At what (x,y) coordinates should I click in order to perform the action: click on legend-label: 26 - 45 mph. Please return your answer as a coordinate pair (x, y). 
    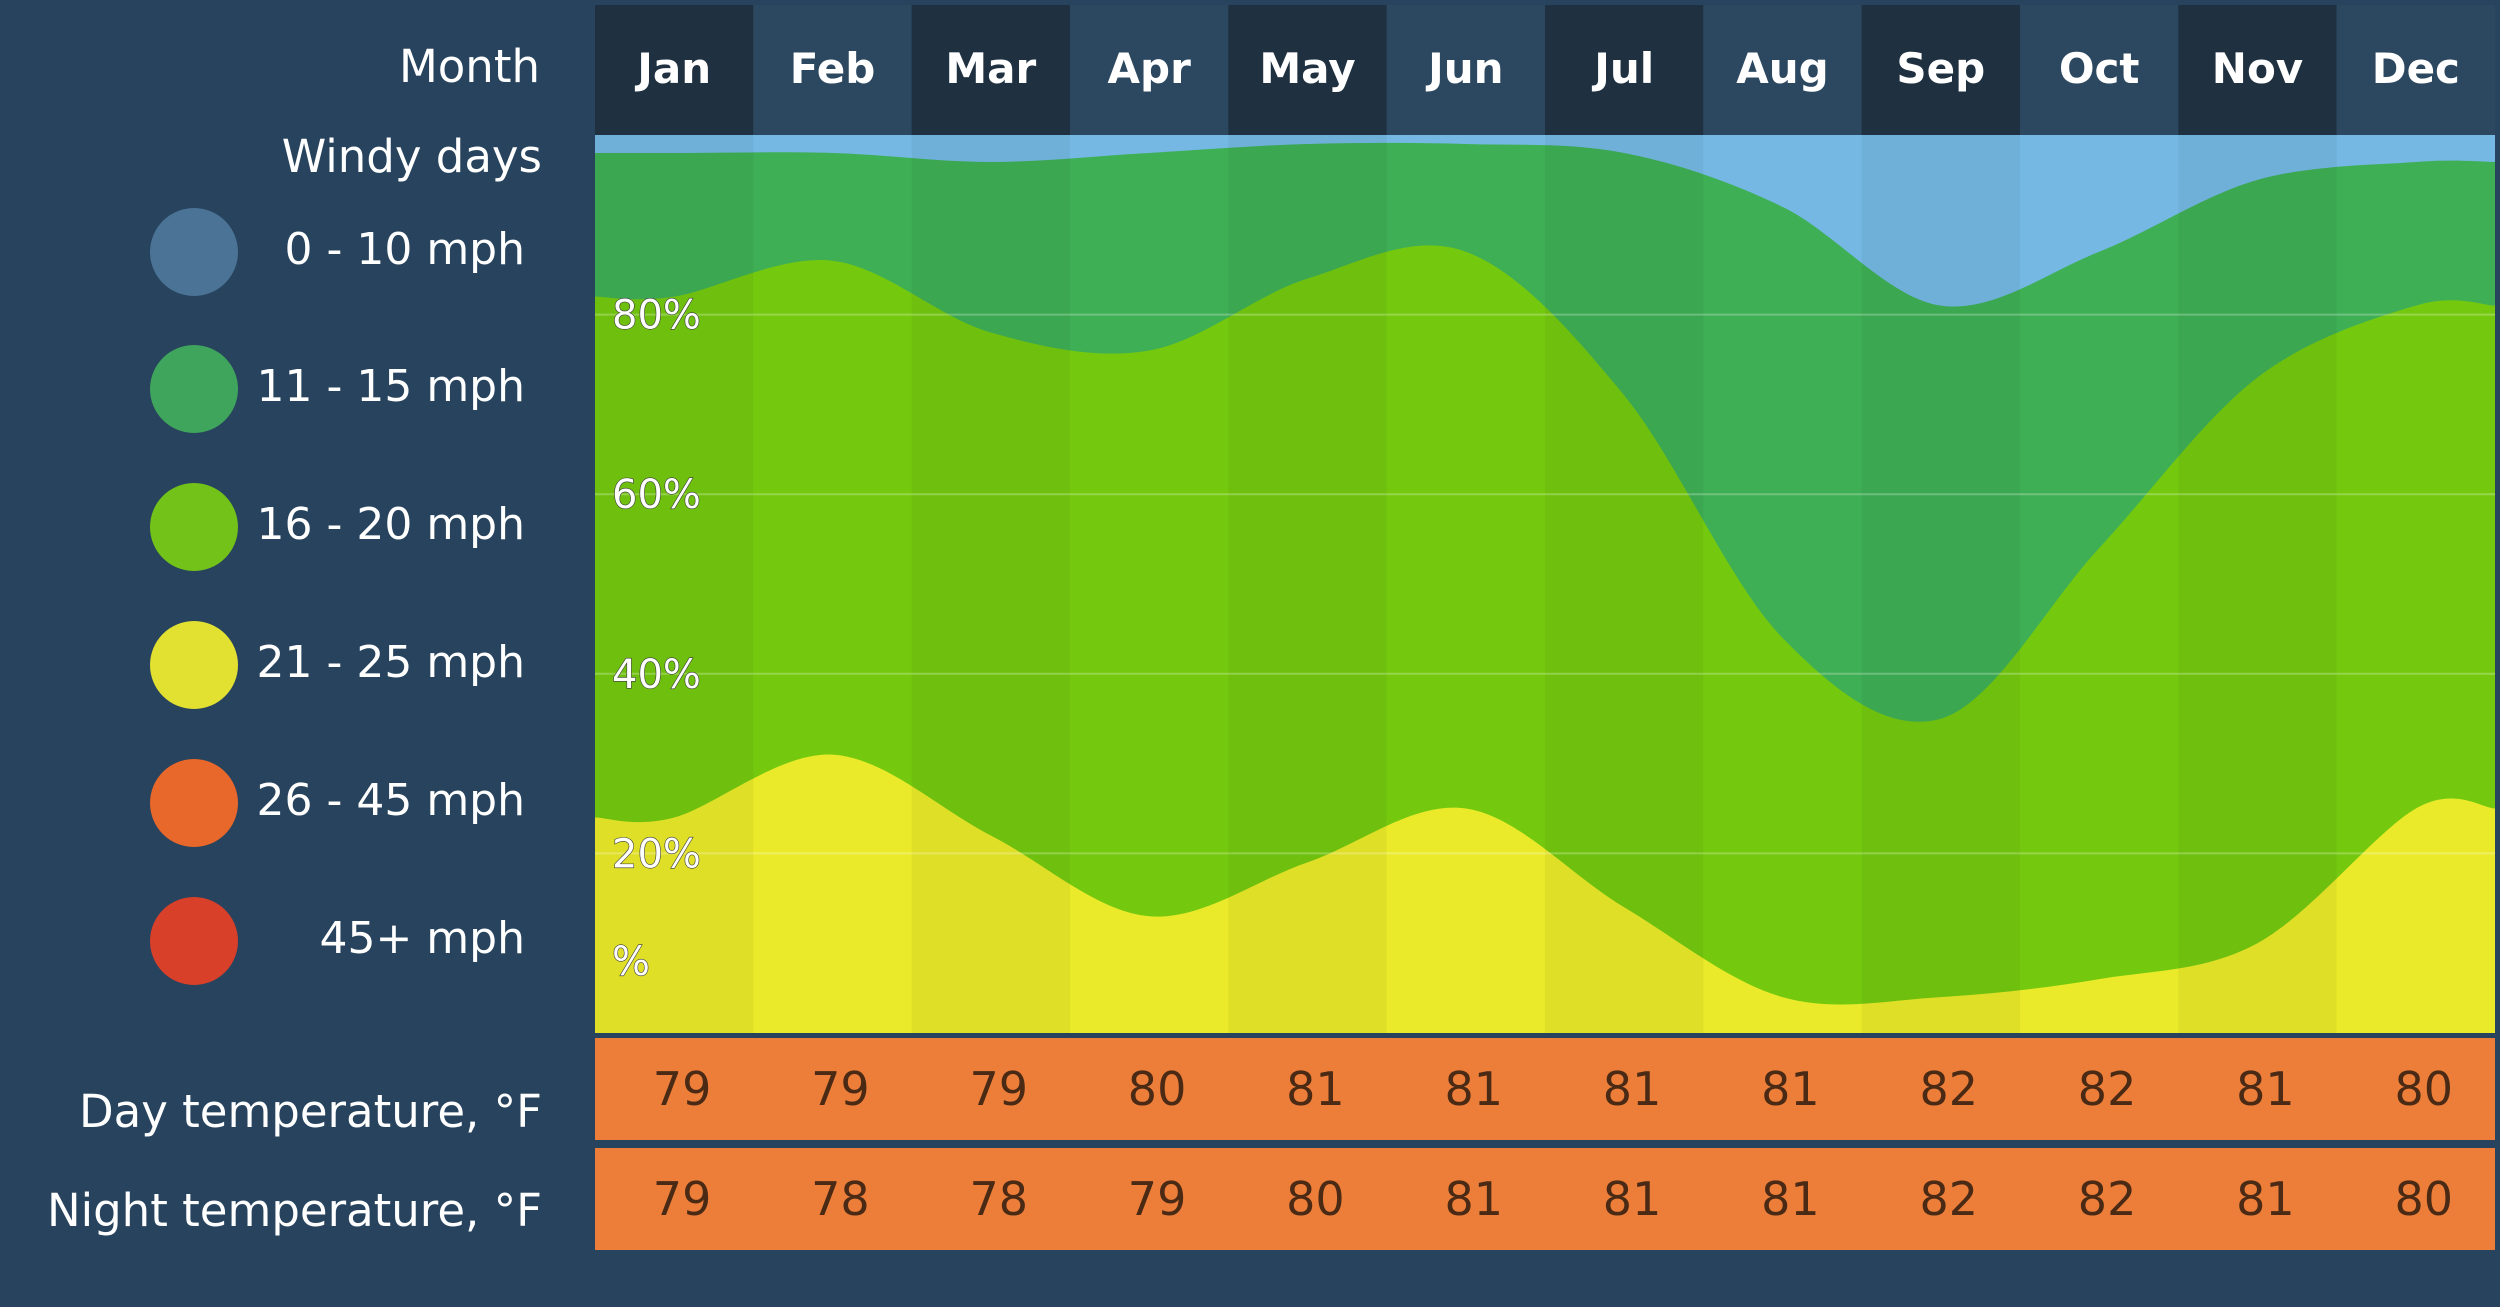
    Looking at the image, I should click on (391, 800).